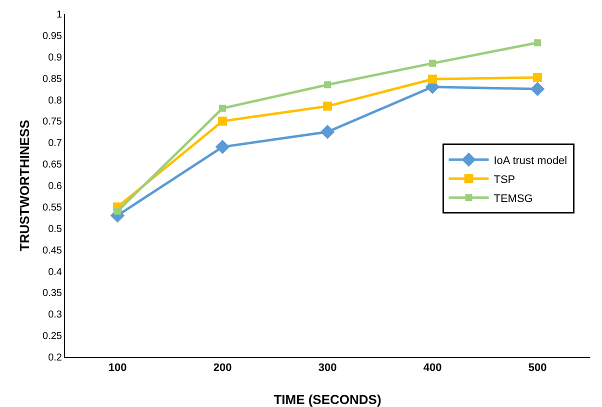  I want to click on y-axis-title: TRUSTWORTHINESS, so click(24, 185).